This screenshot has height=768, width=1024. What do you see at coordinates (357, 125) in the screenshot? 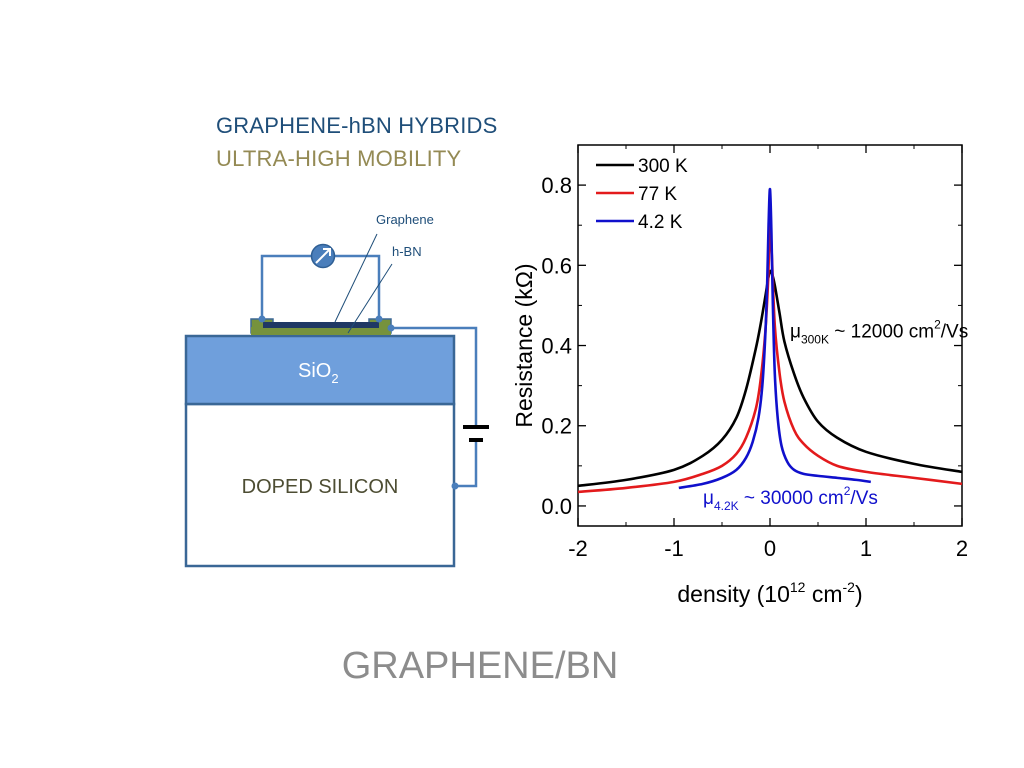
I see `slide-heading-line1: GRAPHENE-hBN HYBRIDS` at bounding box center [357, 125].